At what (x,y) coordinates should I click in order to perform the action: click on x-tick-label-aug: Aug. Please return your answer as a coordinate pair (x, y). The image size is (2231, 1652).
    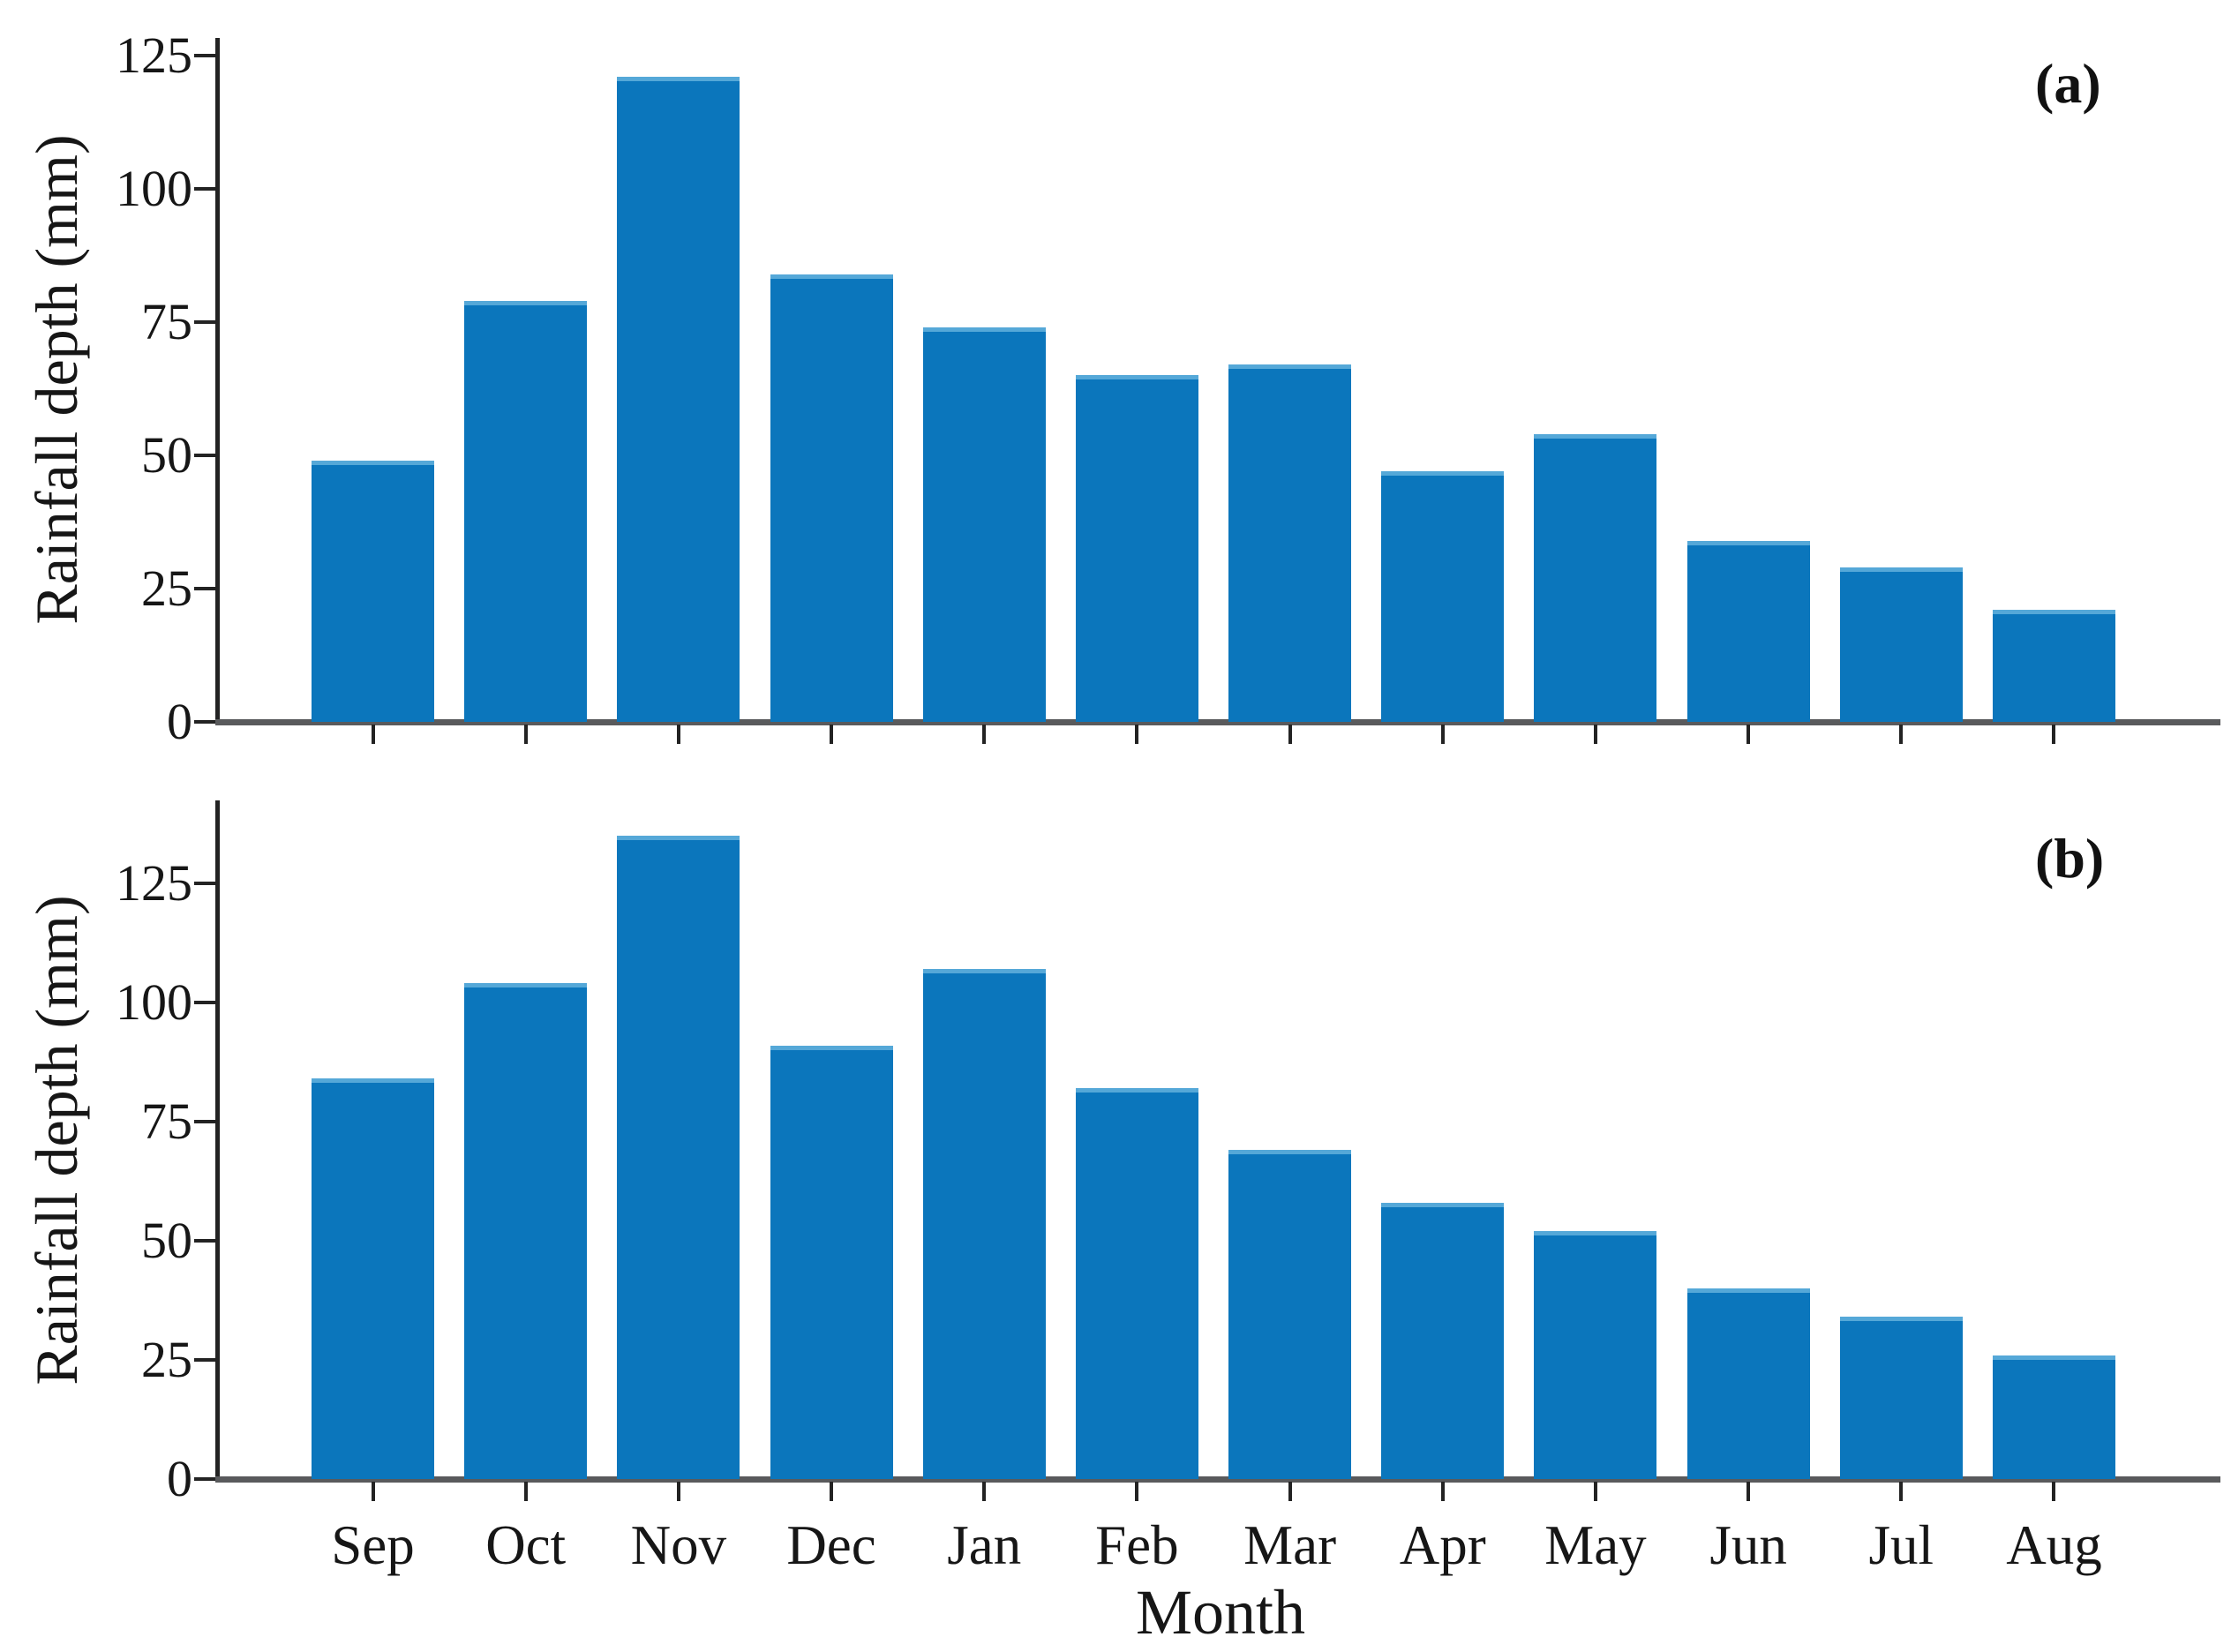
    Looking at the image, I should click on (2054, 1545).